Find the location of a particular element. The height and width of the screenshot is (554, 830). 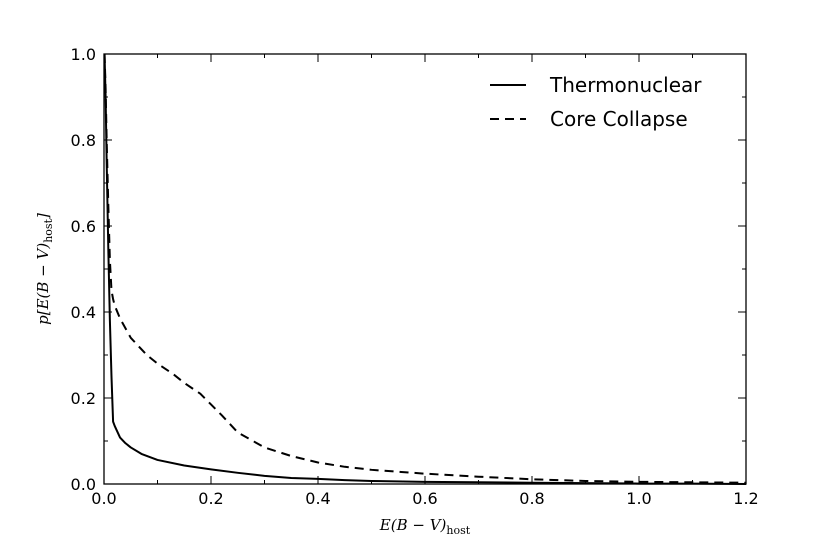

x-tick-label: 1.2 is located at coordinates (745, 498).